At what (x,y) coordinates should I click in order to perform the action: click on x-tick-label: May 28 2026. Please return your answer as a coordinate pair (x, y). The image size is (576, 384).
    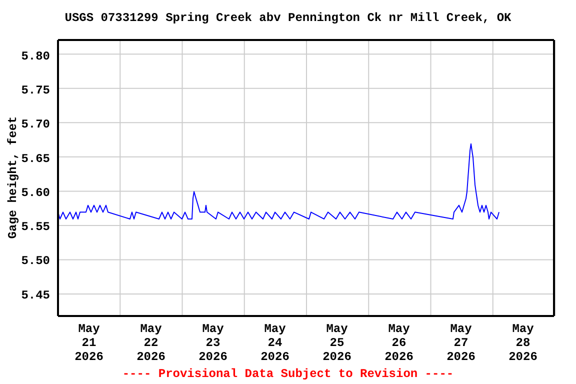
    Looking at the image, I should click on (523, 343).